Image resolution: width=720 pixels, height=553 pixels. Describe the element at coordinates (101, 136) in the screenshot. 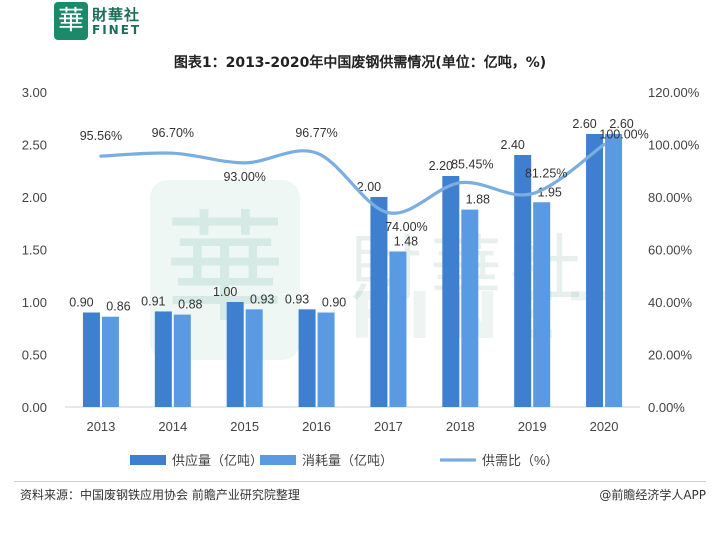

I see `line-data-label: 95.56%` at that location.